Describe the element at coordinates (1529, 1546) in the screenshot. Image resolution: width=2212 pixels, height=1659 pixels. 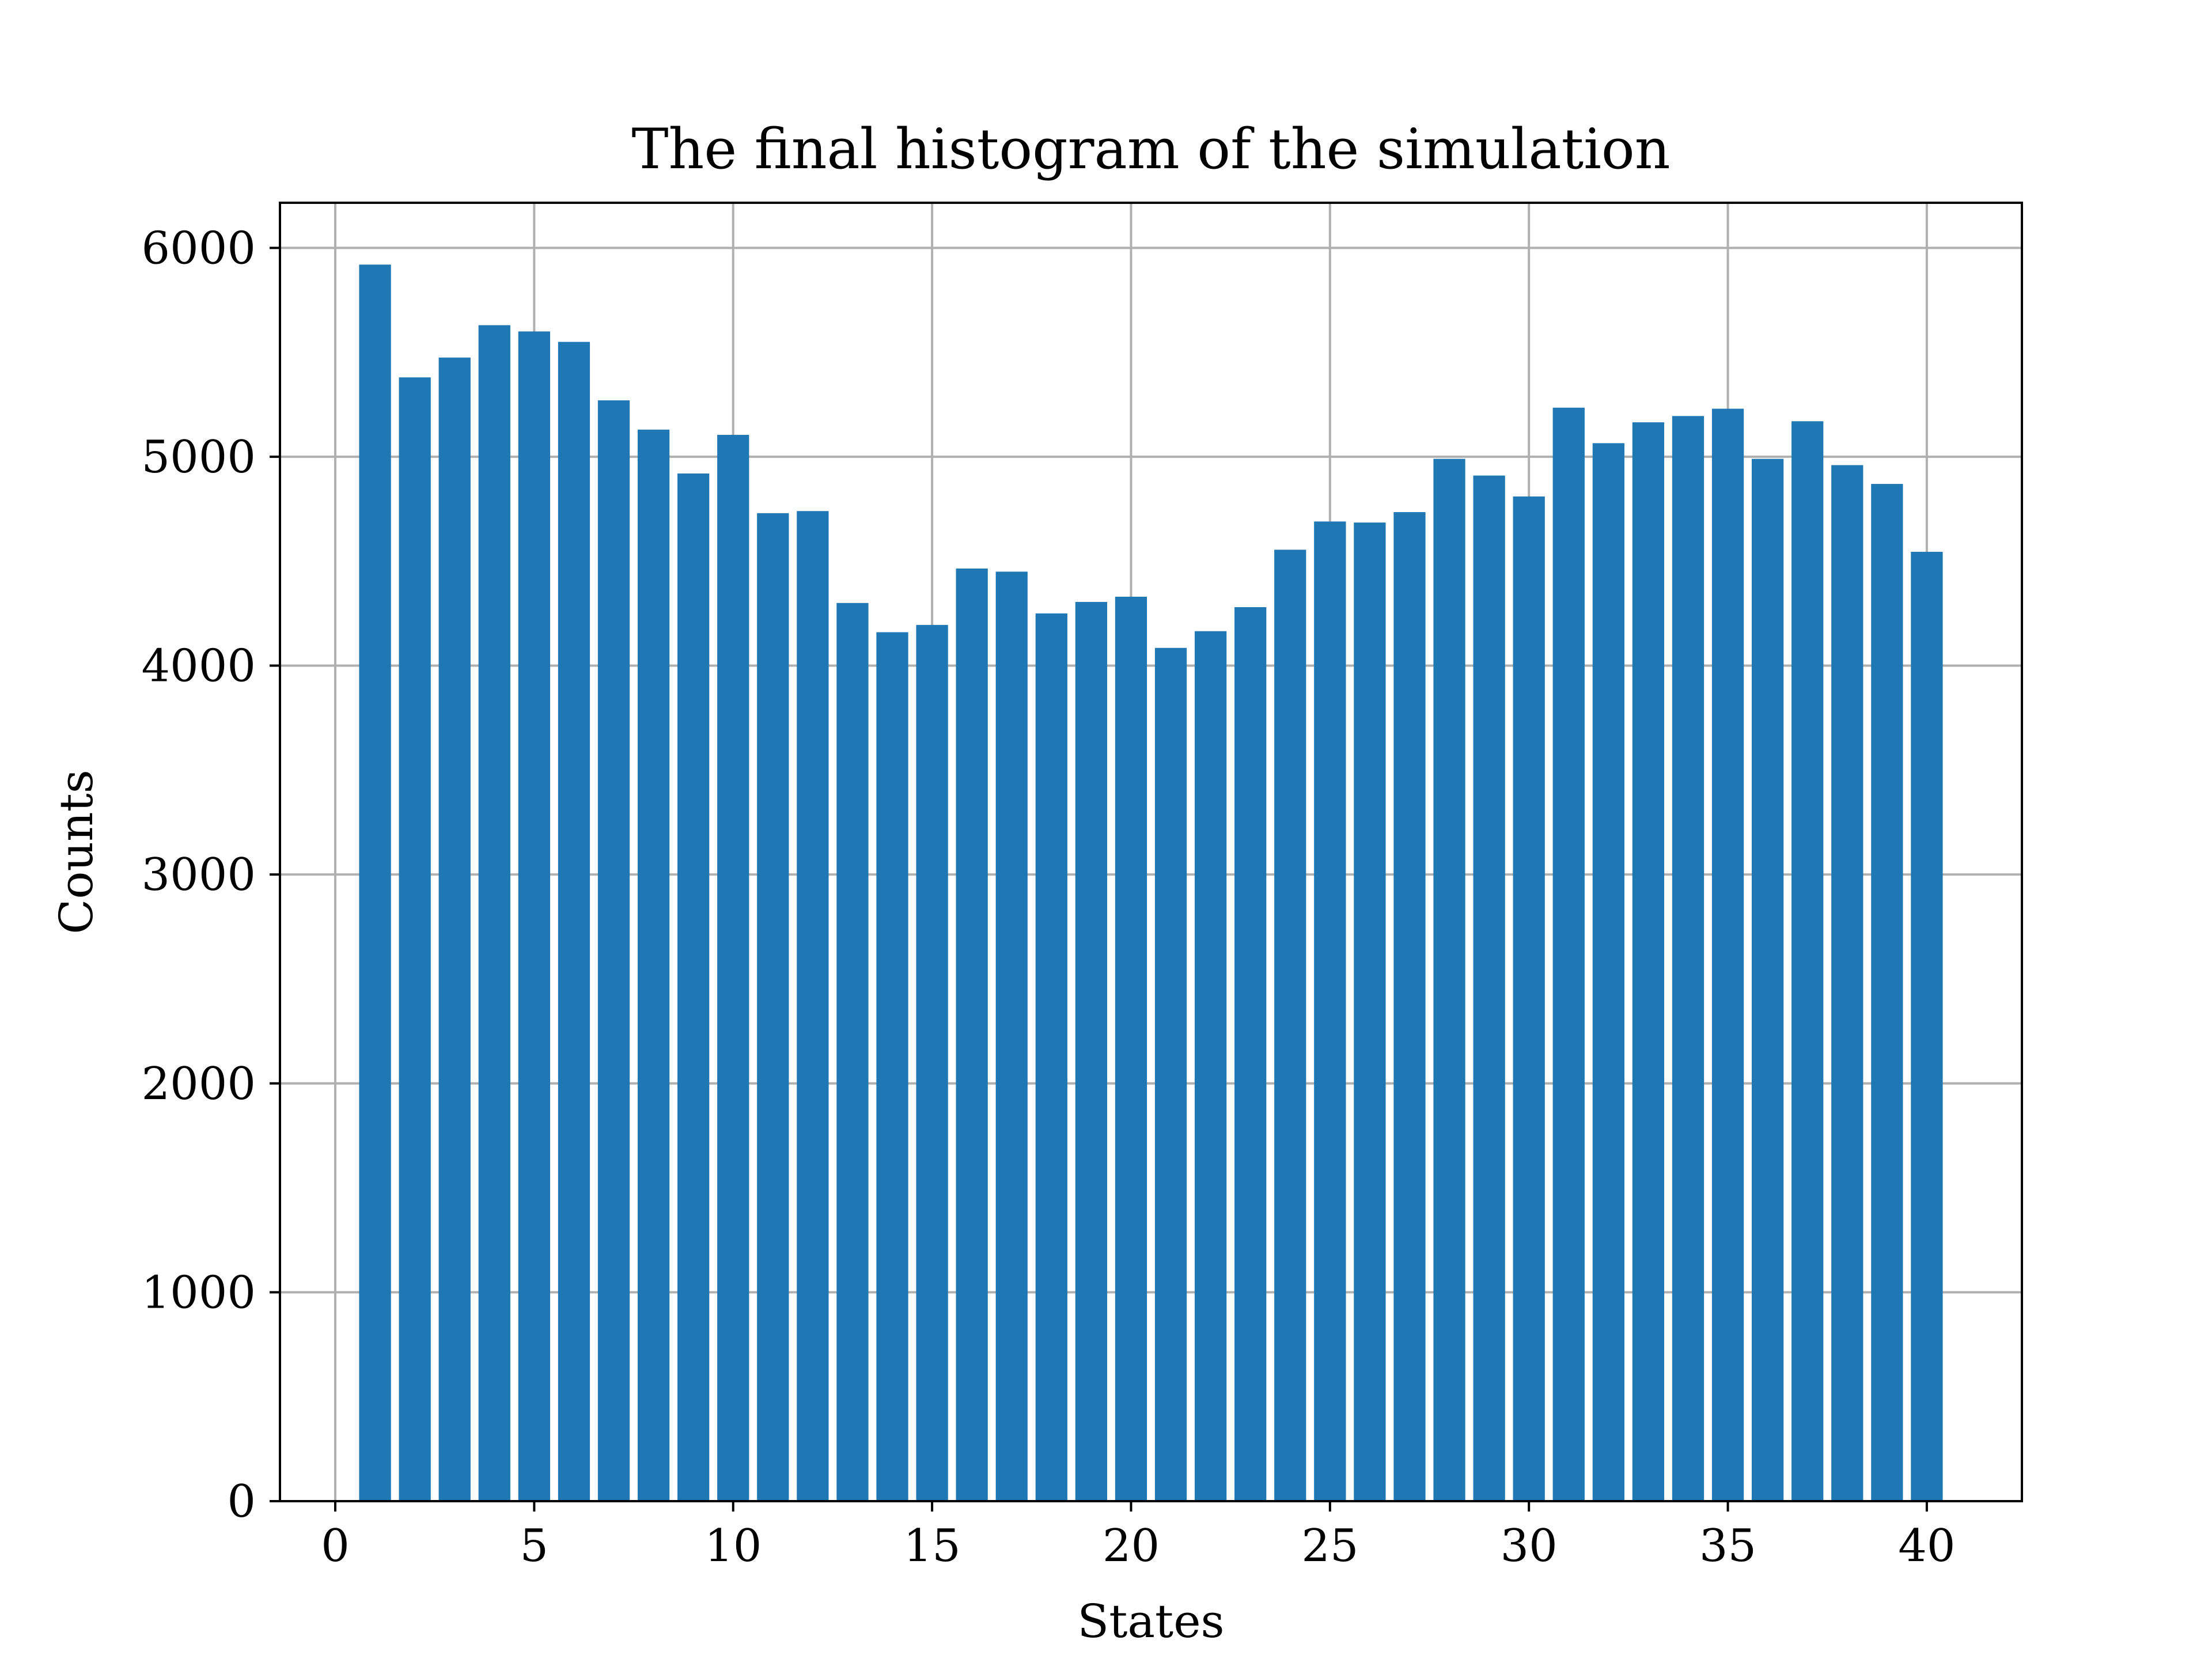
I see `x-tick-label: 30` at that location.